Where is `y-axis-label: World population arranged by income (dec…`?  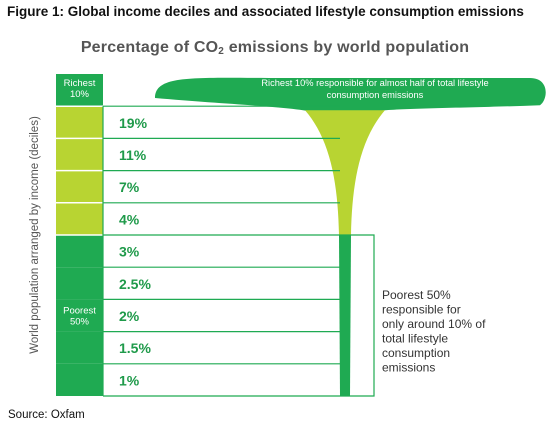
y-axis-label: World population arranged by income (dec… is located at coordinates (35, 235).